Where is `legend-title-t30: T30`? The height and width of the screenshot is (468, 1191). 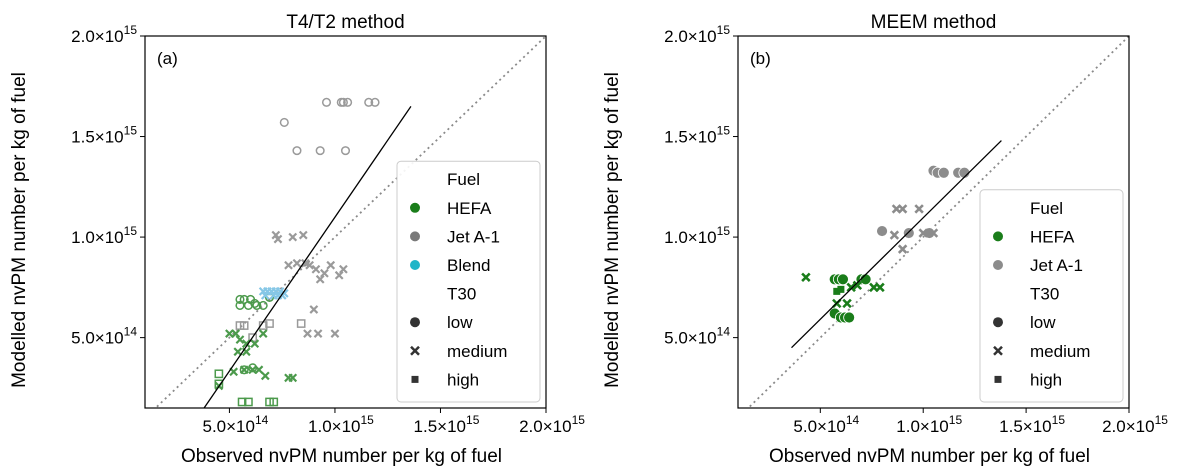 legend-title-t30: T30 is located at coordinates (461, 294).